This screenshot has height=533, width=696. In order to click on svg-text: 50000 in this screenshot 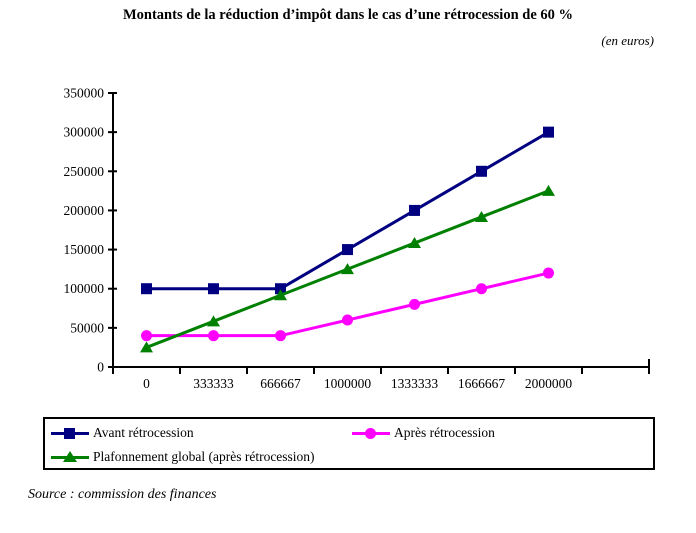, I will do `click(87, 327)`.